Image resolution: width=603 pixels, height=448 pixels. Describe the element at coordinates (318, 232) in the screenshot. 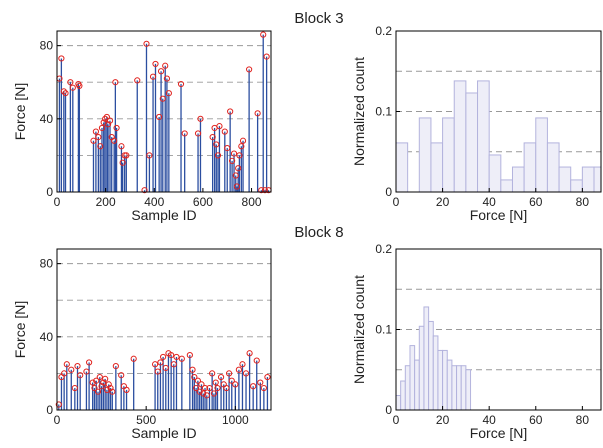

I see `block8-samples-block-title: Block 8` at that location.